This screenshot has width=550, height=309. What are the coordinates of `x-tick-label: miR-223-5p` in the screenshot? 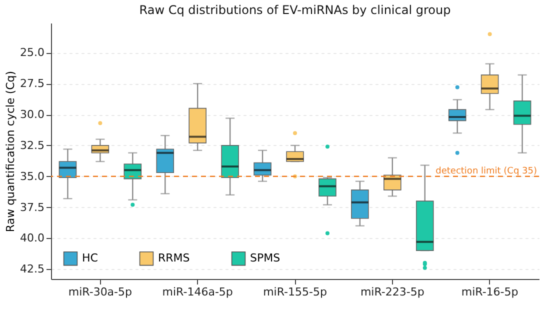 It's located at (392, 292).